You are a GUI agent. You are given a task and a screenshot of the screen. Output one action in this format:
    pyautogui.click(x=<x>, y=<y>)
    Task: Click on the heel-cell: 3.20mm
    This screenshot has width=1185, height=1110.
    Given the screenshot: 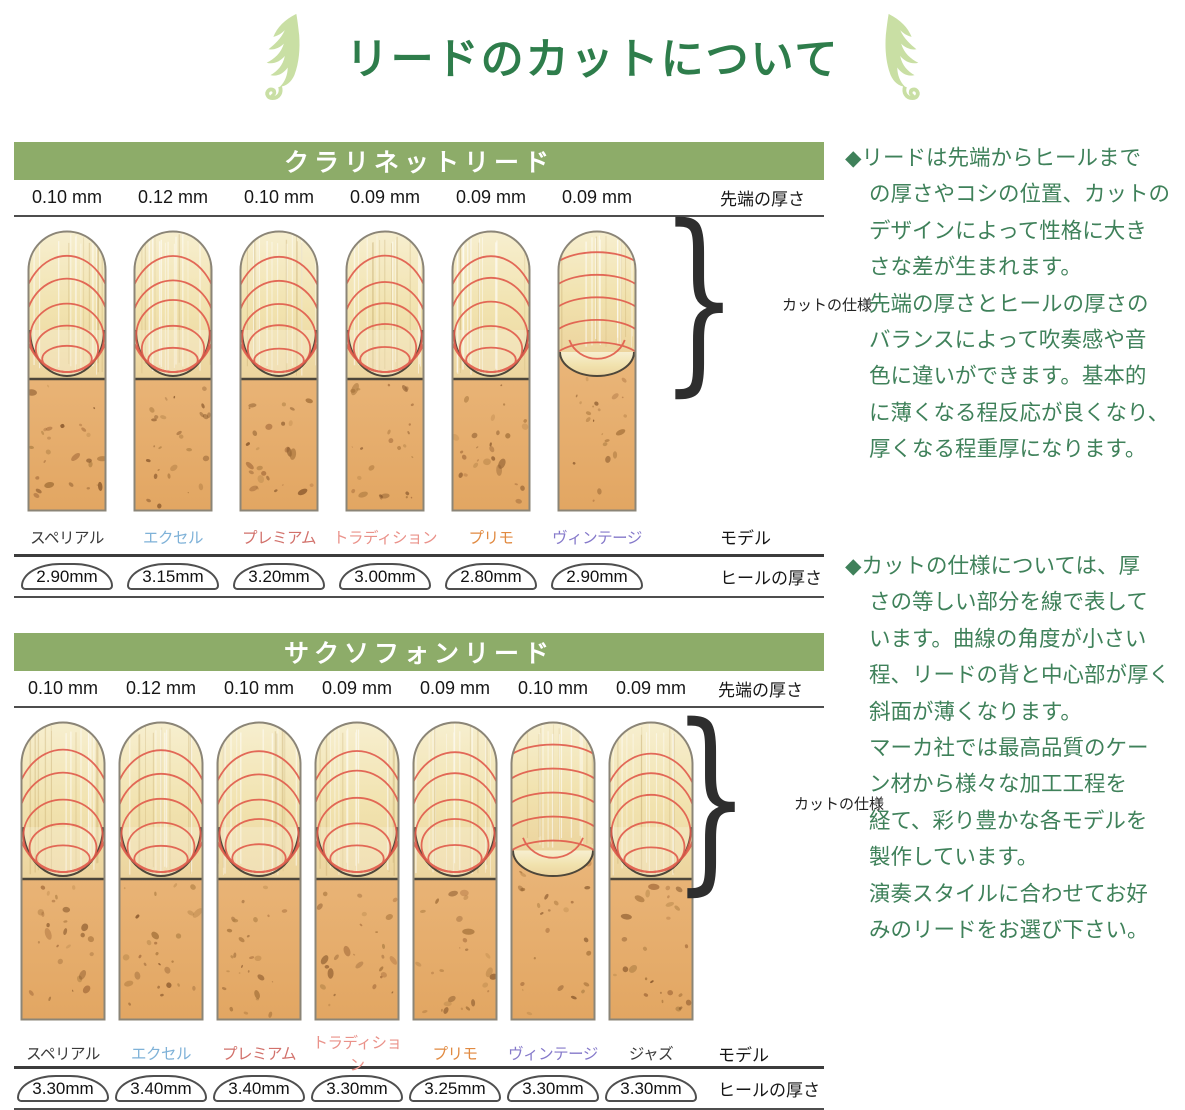 What is the action you would take?
    pyautogui.click(x=279, y=576)
    